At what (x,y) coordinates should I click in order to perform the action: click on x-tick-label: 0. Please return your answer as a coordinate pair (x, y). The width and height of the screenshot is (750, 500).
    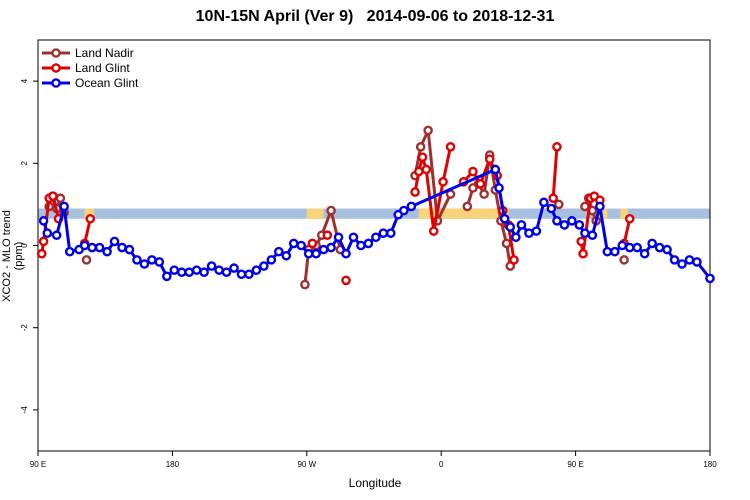
    Looking at the image, I should click on (441, 464).